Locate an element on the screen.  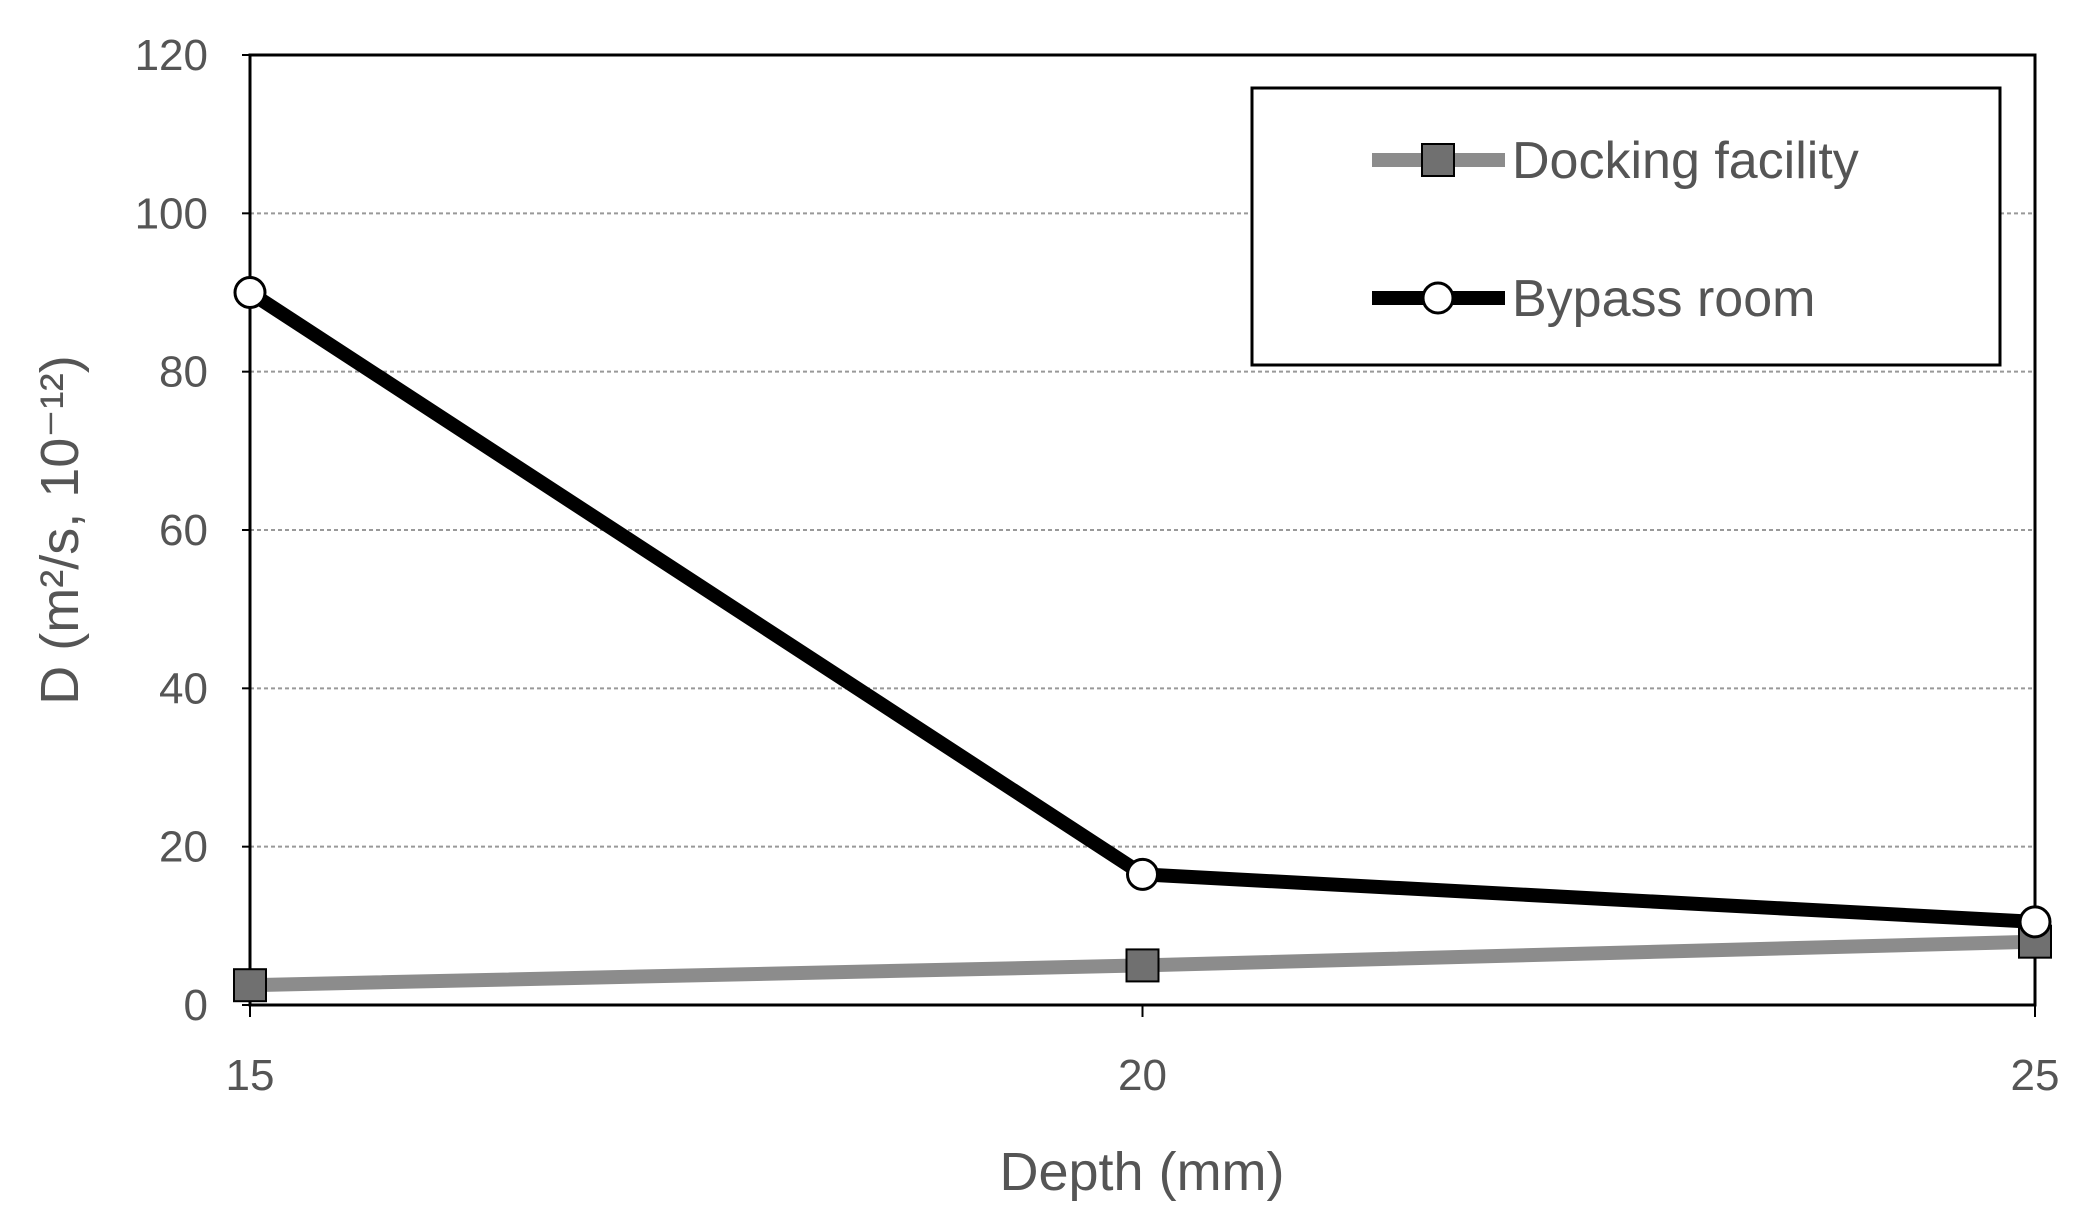
legend-marker-bypass-room is located at coordinates (1438, 298).